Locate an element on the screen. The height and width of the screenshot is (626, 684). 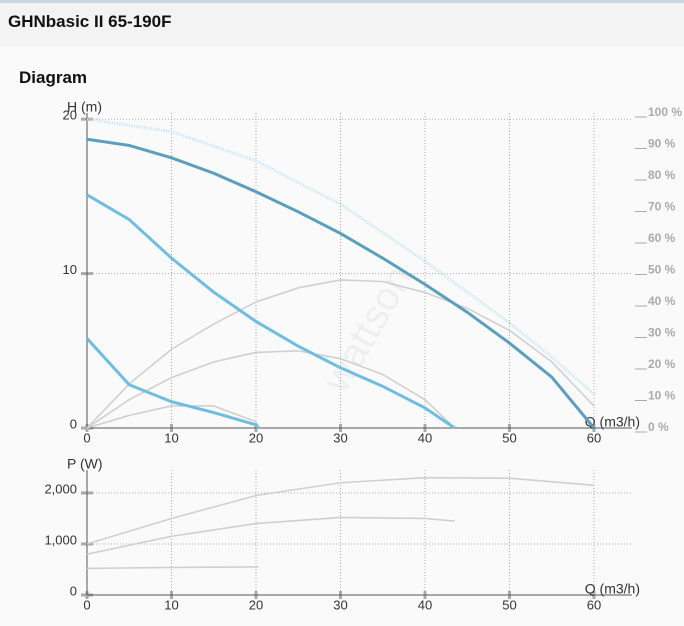
y2-tick-label: 90 % is located at coordinates (662, 144).